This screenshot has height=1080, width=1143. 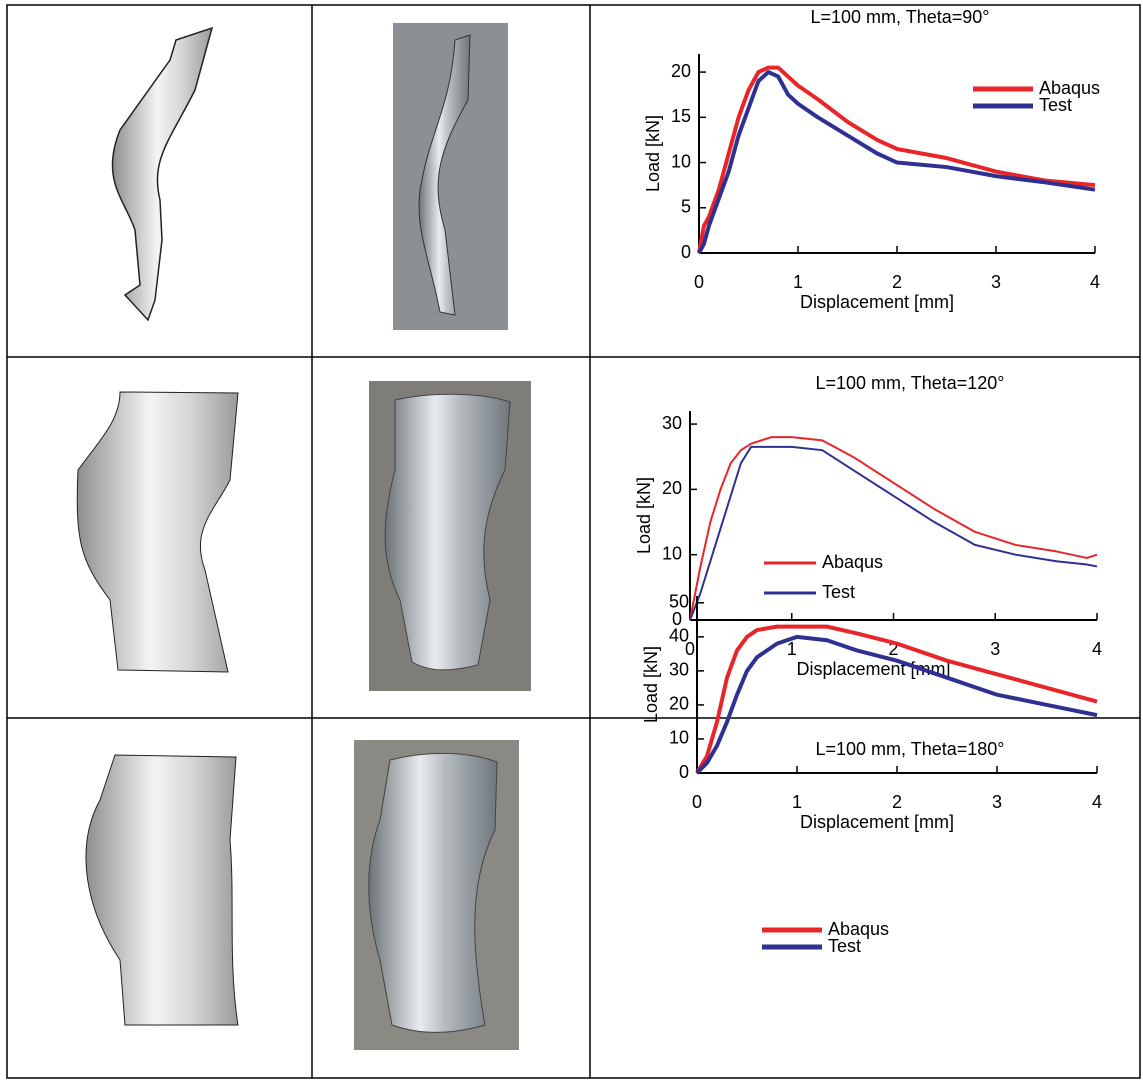 What do you see at coordinates (681, 116) in the screenshot?
I see `y-tick-label: 15` at bounding box center [681, 116].